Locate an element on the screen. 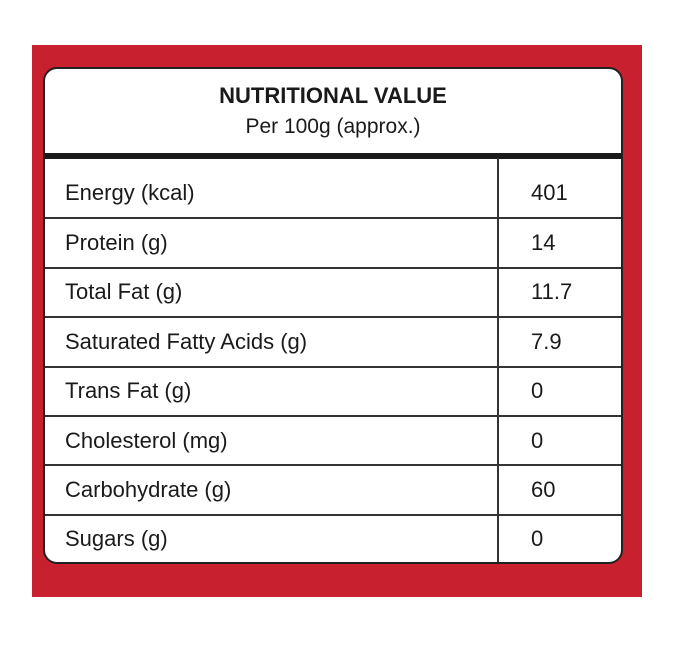 Image resolution: width=682 pixels, height=650 pixels. table-row: Energy (kcal) 401 is located at coordinates (333, 192).